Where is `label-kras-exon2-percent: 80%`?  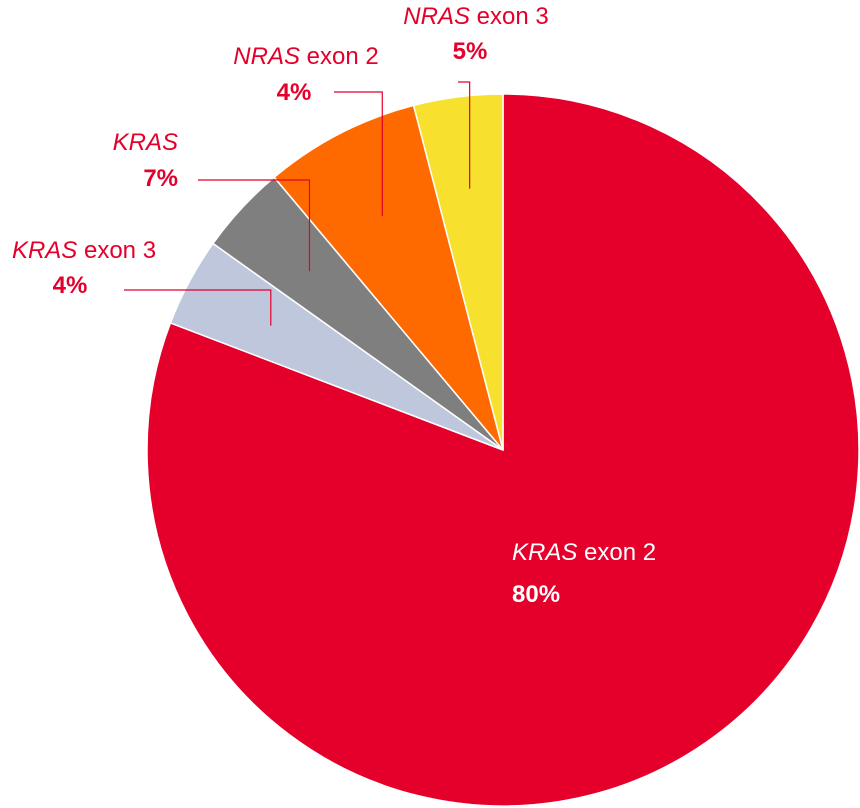 label-kras-exon2-percent: 80% is located at coordinates (536, 594).